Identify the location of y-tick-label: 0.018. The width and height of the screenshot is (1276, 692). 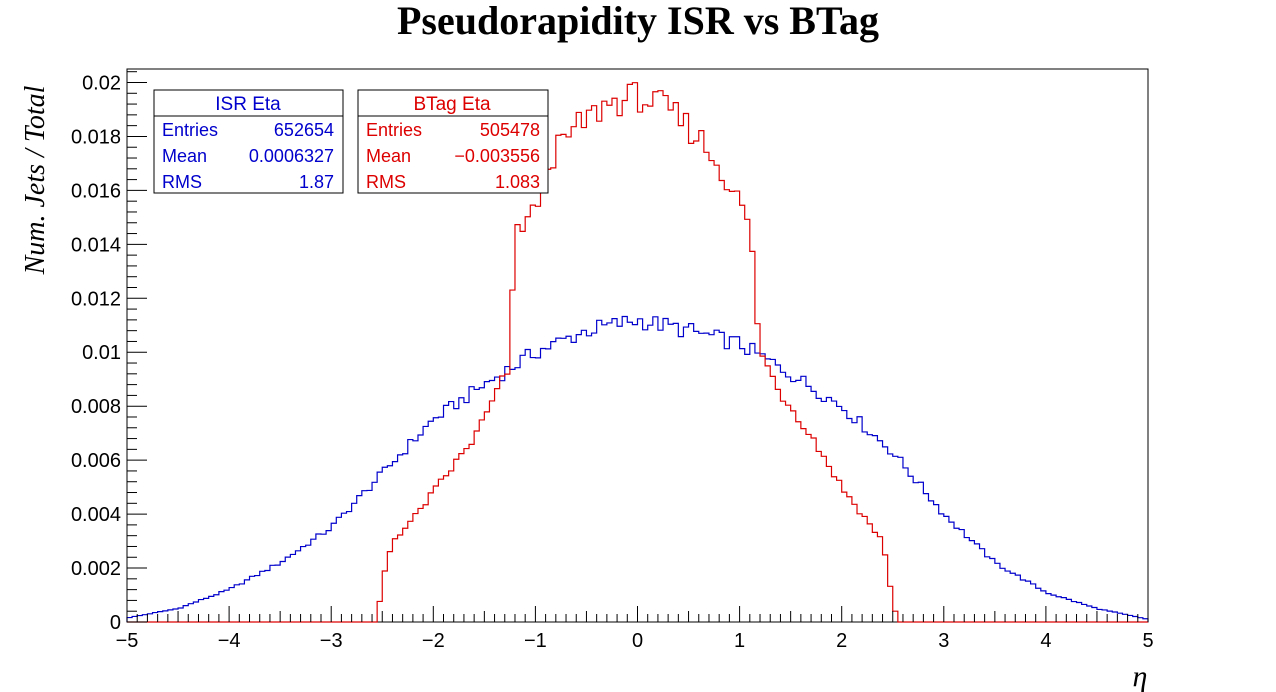
(96, 137).